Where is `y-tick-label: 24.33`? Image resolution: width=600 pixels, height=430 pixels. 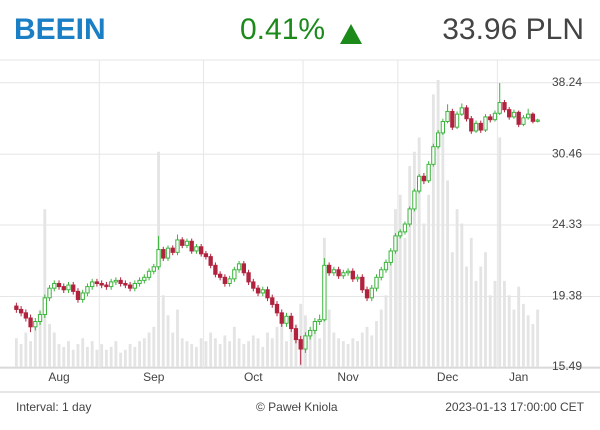
y-tick-label: 24.33 is located at coordinates (567, 224).